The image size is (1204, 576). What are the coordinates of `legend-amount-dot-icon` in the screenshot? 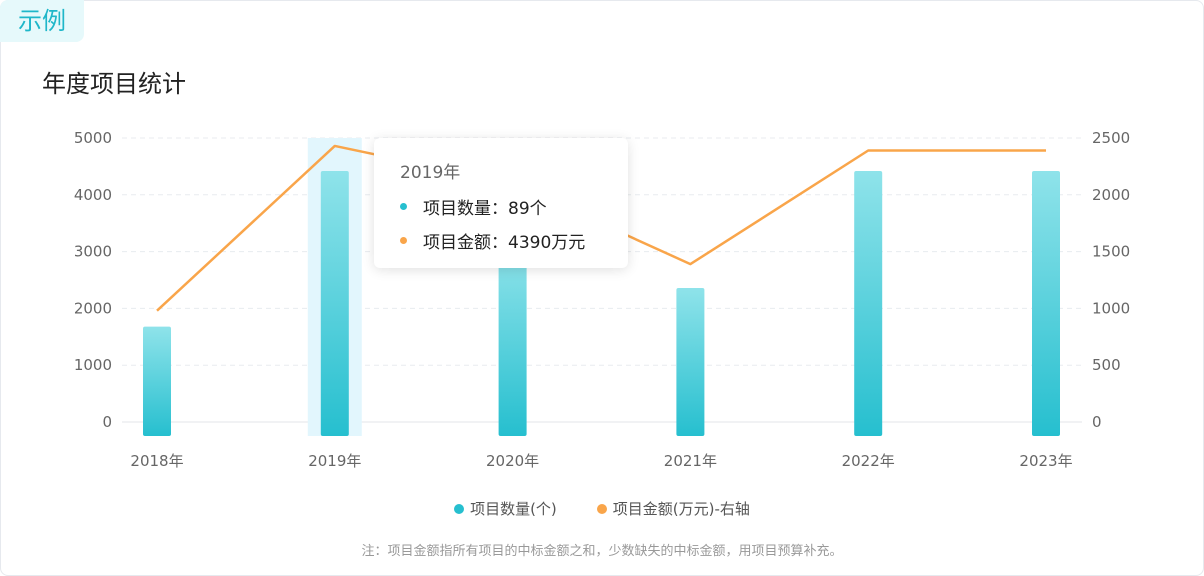 It's located at (601, 508).